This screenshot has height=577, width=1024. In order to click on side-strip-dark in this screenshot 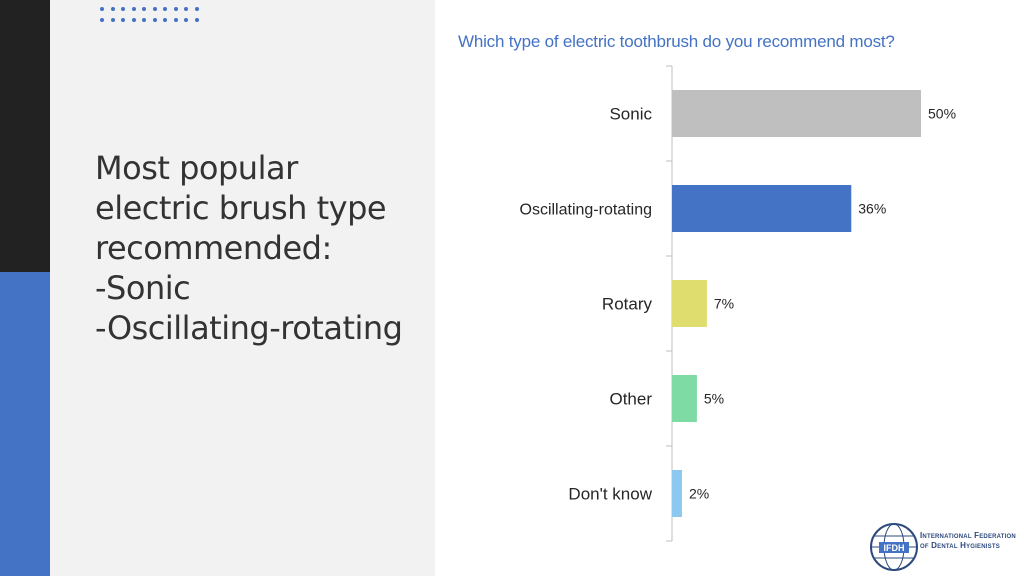, I will do `click(25, 136)`.